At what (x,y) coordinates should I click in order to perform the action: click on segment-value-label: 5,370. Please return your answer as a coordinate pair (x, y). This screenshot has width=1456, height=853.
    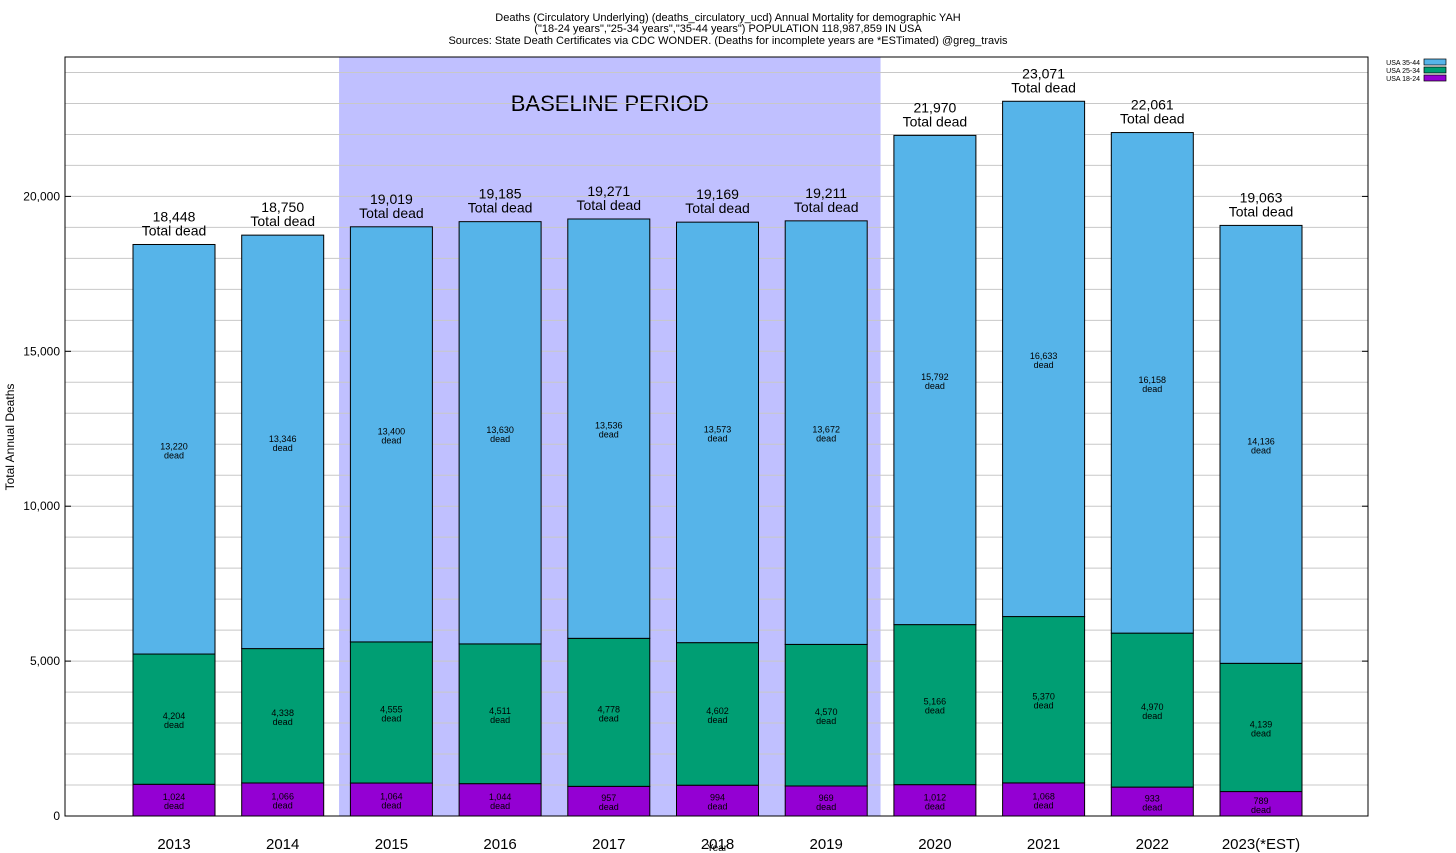
    Looking at the image, I should click on (1043, 697).